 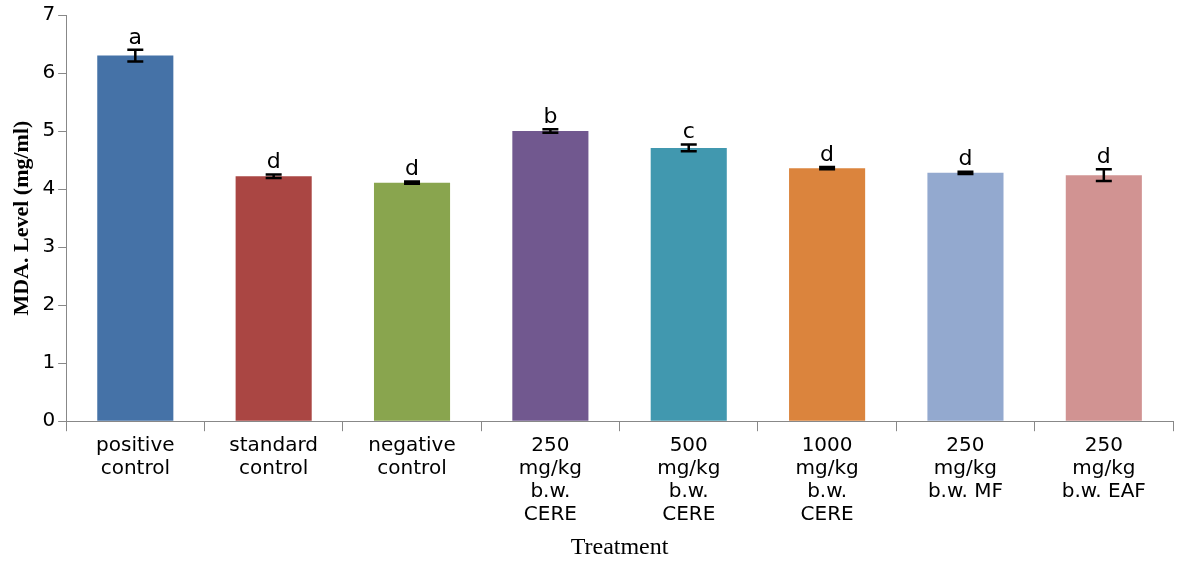 What do you see at coordinates (49, 419) in the screenshot?
I see `y-tick-label: 0` at bounding box center [49, 419].